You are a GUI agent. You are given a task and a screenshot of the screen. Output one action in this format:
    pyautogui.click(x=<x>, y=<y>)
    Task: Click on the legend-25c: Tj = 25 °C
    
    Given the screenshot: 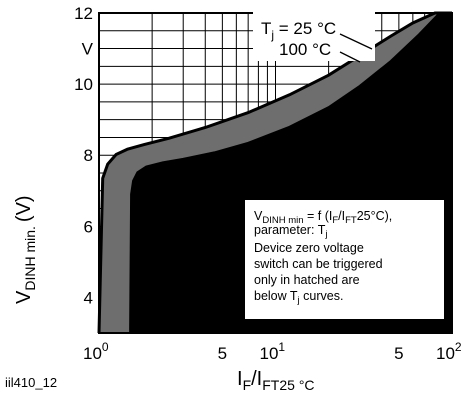 What is the action you would take?
    pyautogui.click(x=298, y=30)
    